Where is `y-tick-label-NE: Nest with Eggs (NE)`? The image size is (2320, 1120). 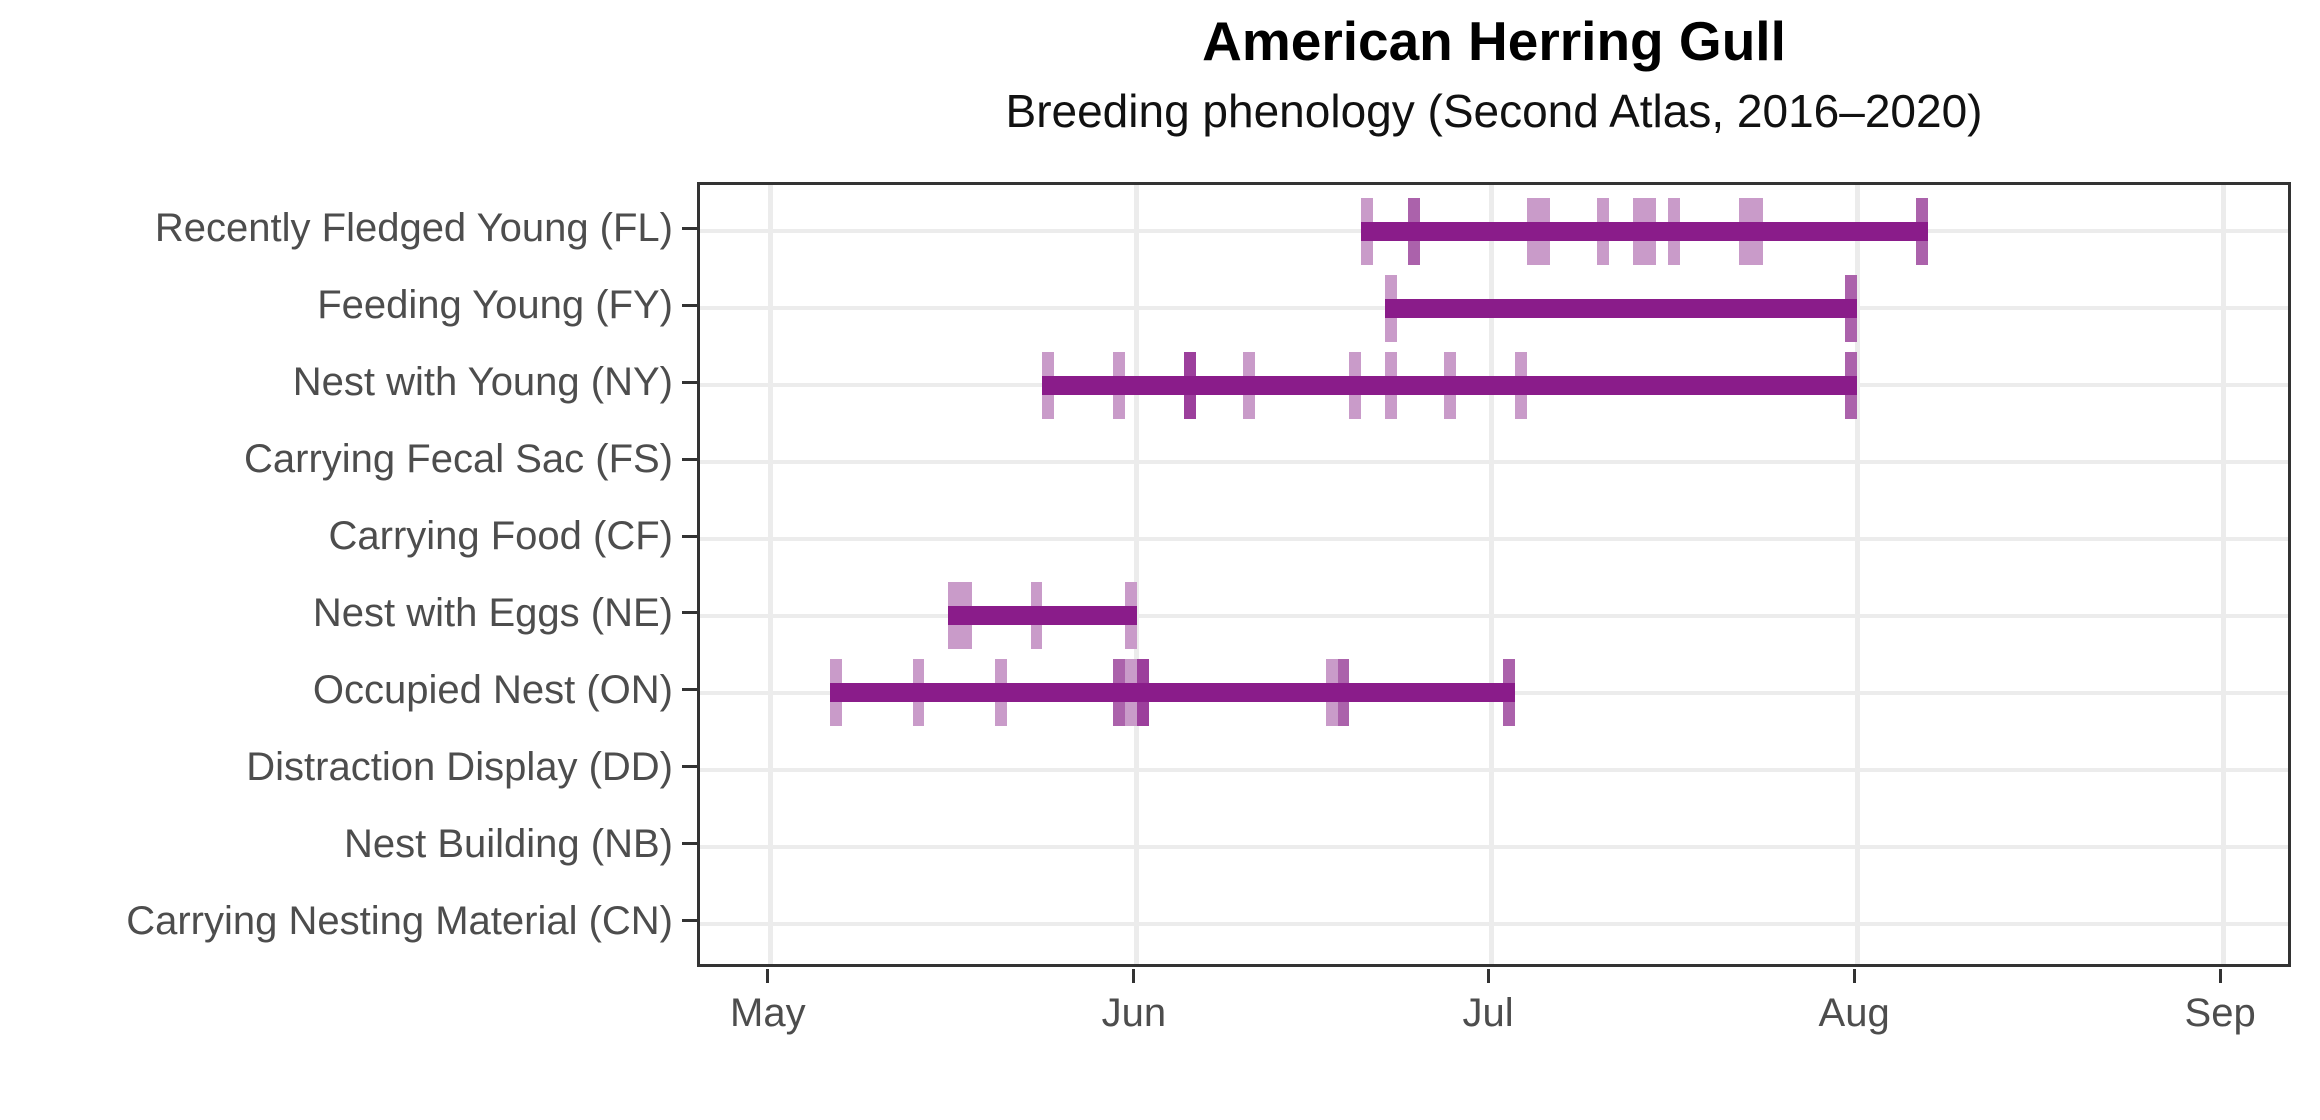
y-tick-label-NE: Nest with Eggs (NE) is located at coordinates (492, 612).